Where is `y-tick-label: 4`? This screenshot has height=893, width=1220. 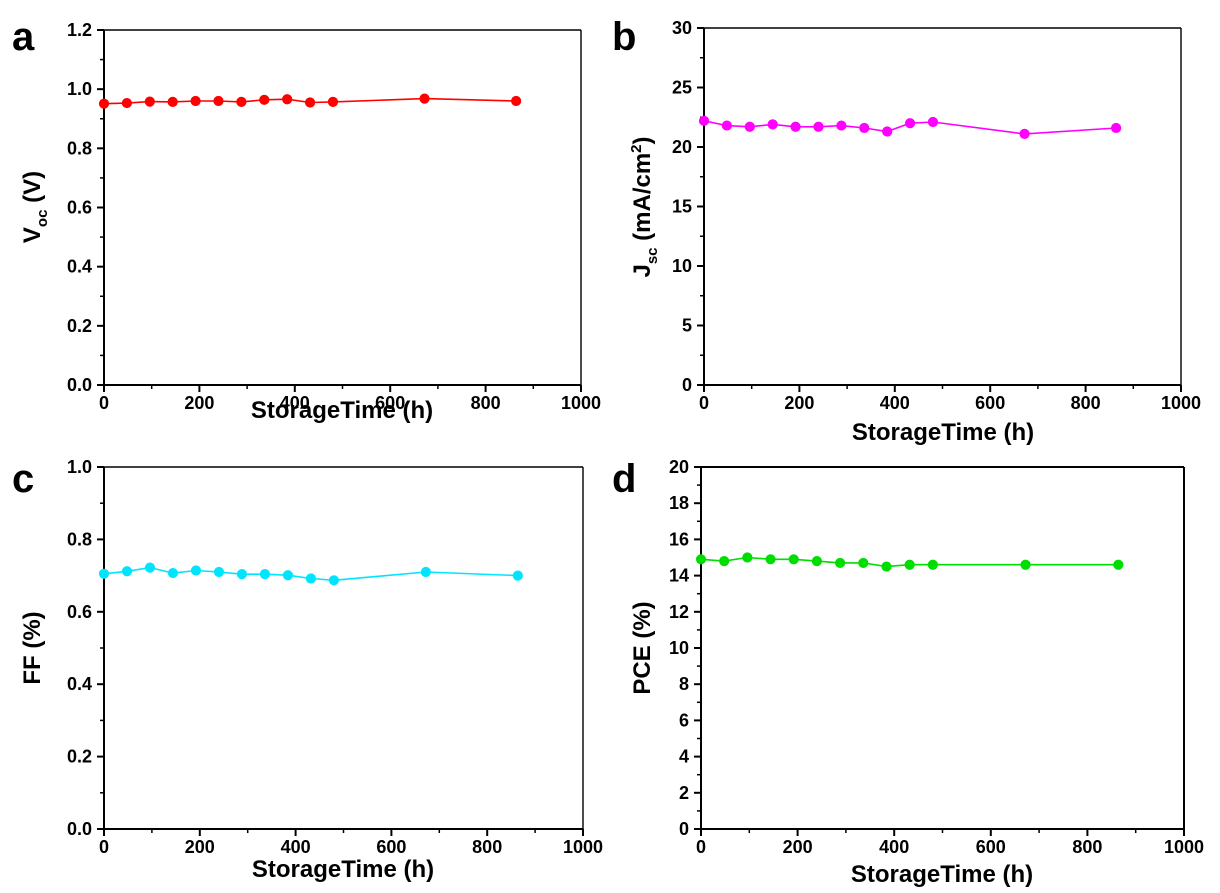
y-tick-label: 4 is located at coordinates (684, 757).